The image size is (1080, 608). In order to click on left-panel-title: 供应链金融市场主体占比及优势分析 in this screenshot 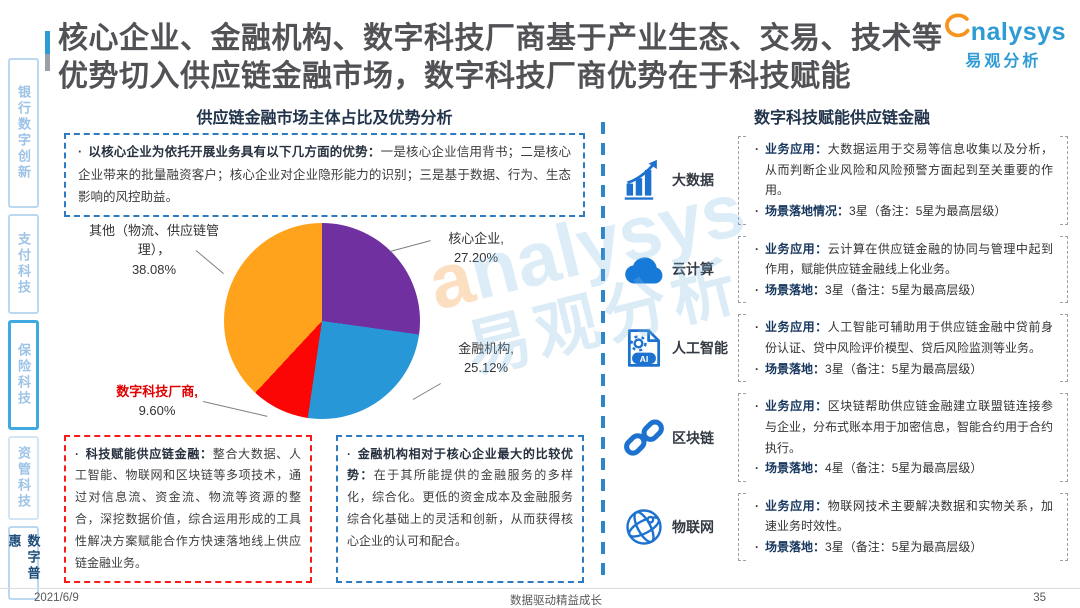, I will do `click(324, 118)`.